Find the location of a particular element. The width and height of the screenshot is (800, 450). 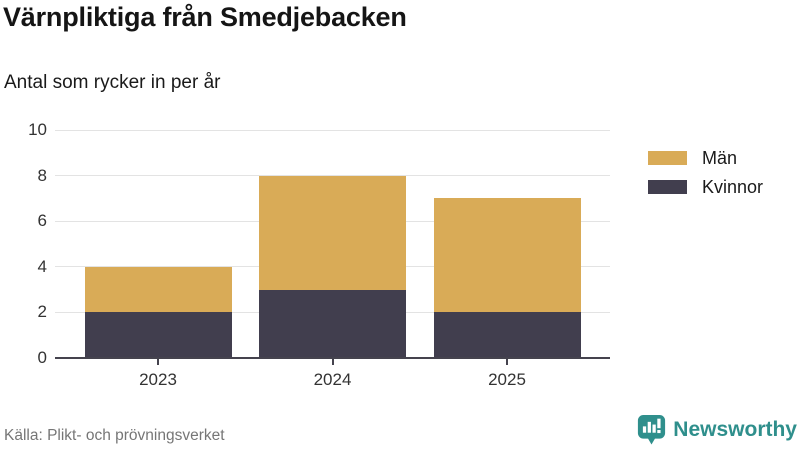

chart-subtitle: Antal som rycker in per år is located at coordinates (112, 82).